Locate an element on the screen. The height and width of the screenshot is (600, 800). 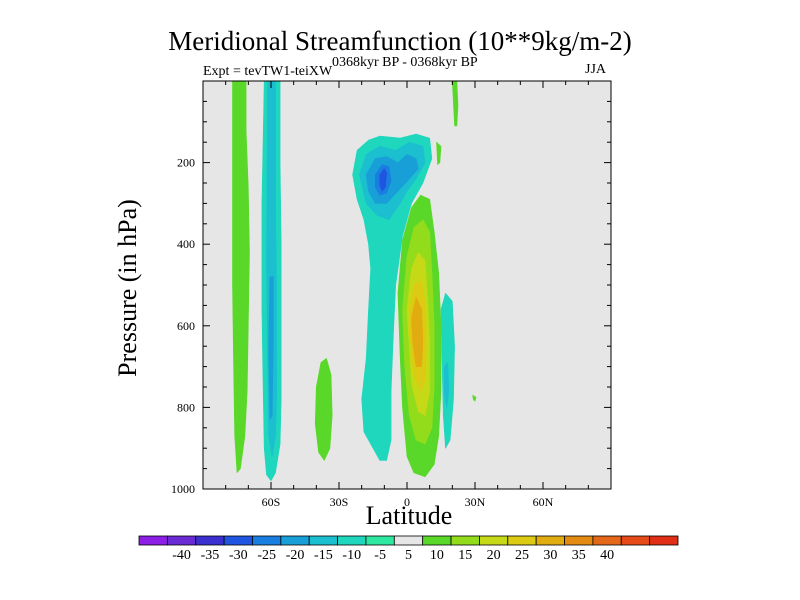
contour-pos-dot-north is located at coordinates (474, 398).